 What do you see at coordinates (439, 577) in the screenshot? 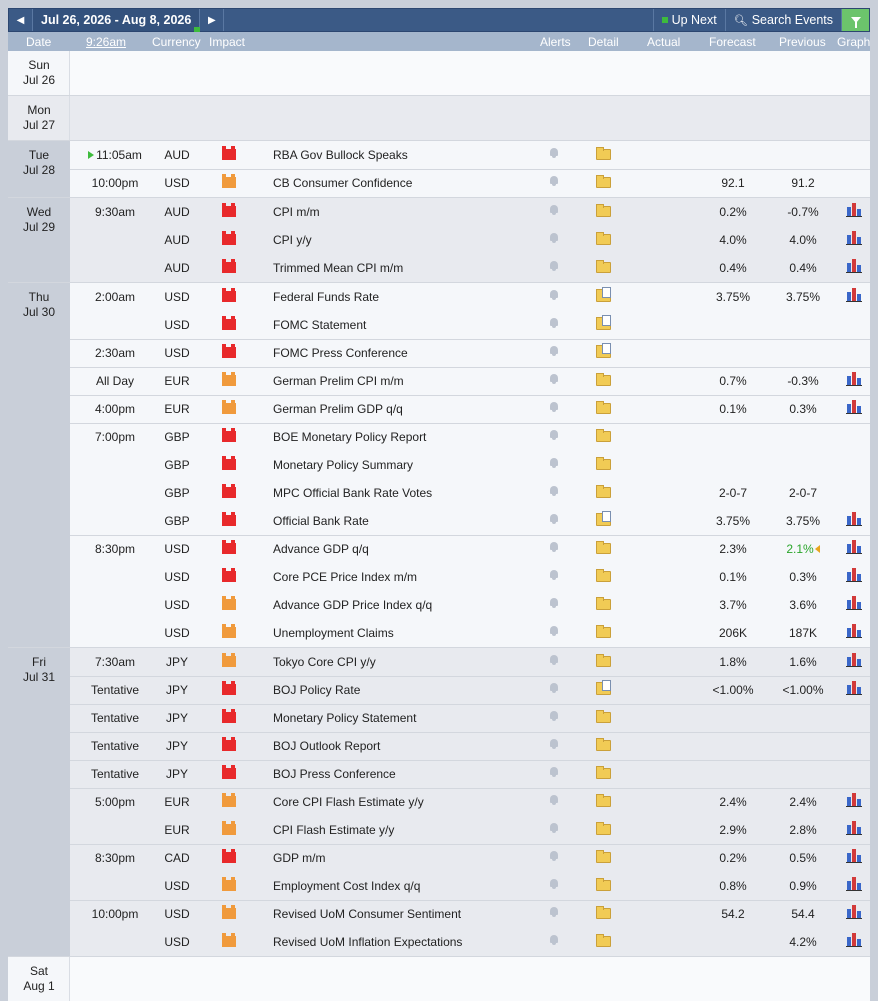
I see `event-row: USD Core PCE Price Index m/m 0.1% 0.3%` at bounding box center [439, 577].